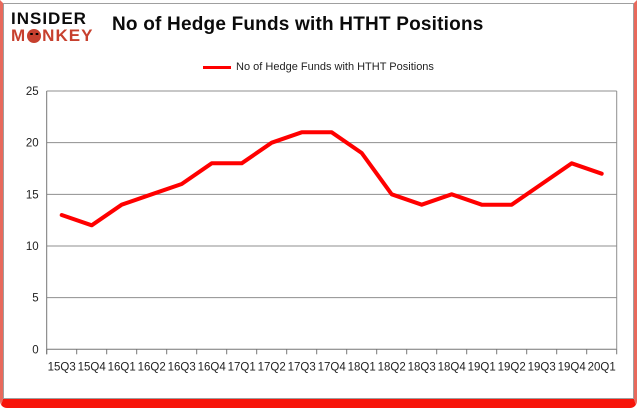 This screenshot has height=408, width=637. What do you see at coordinates (32, 195) in the screenshot?
I see `y-tick-label: 15` at bounding box center [32, 195].